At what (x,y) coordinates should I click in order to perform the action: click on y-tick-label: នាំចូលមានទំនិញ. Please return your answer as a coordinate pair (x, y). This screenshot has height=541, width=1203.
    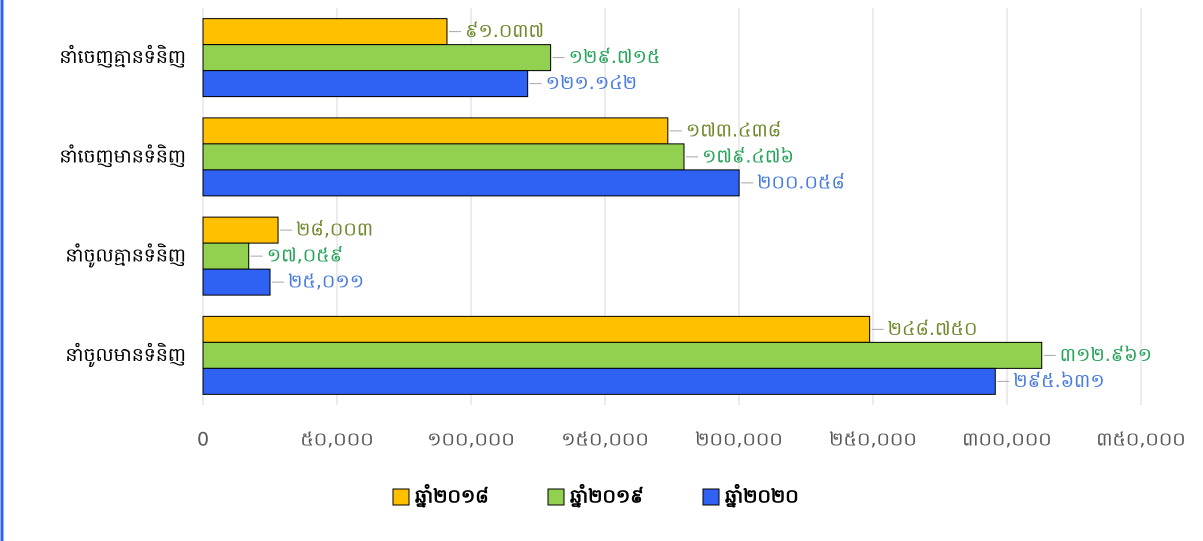
    Looking at the image, I should click on (125, 355).